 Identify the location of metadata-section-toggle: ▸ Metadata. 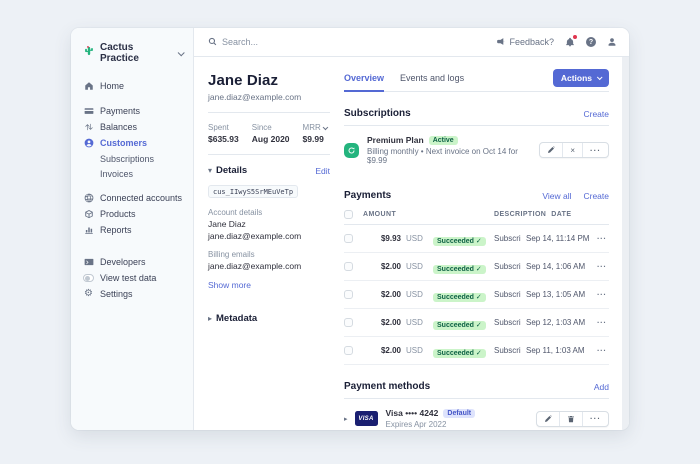
(233, 318).